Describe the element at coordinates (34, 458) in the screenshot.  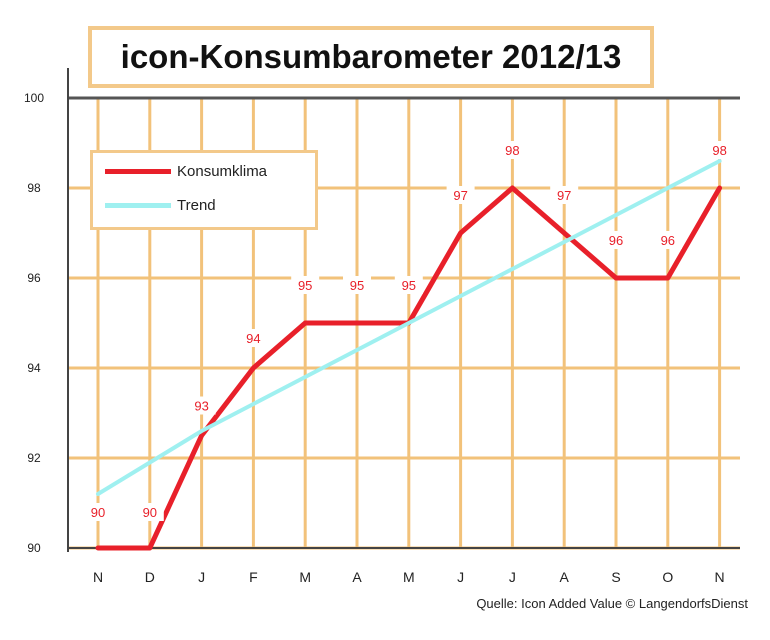
I see `y-tick-label: 92` at that location.